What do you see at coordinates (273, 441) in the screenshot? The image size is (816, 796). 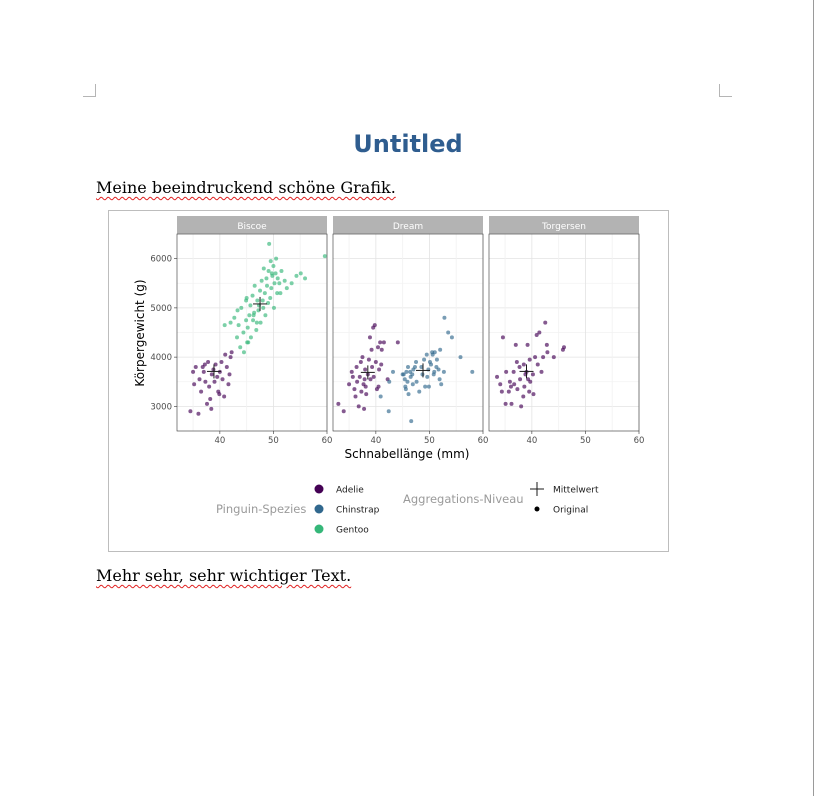 I see `x-tick-label: 50` at bounding box center [273, 441].